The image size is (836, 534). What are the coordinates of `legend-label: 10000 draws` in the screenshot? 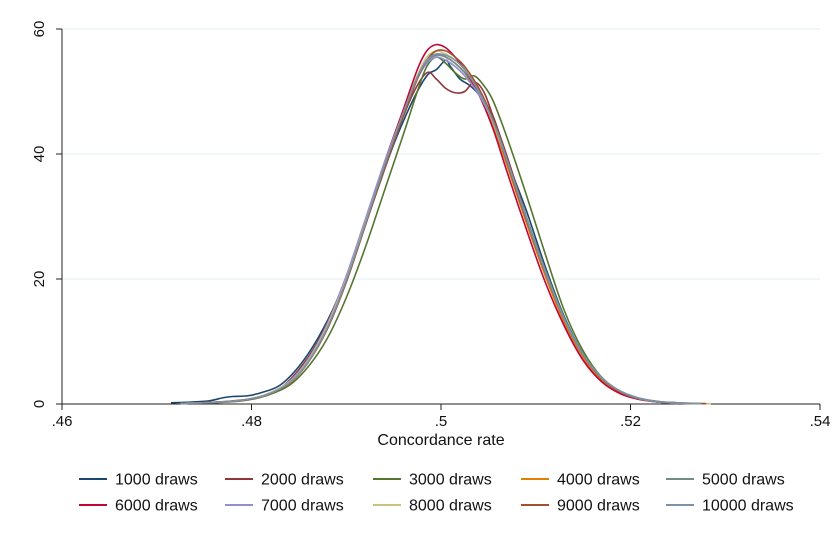 It's located at (748, 506).